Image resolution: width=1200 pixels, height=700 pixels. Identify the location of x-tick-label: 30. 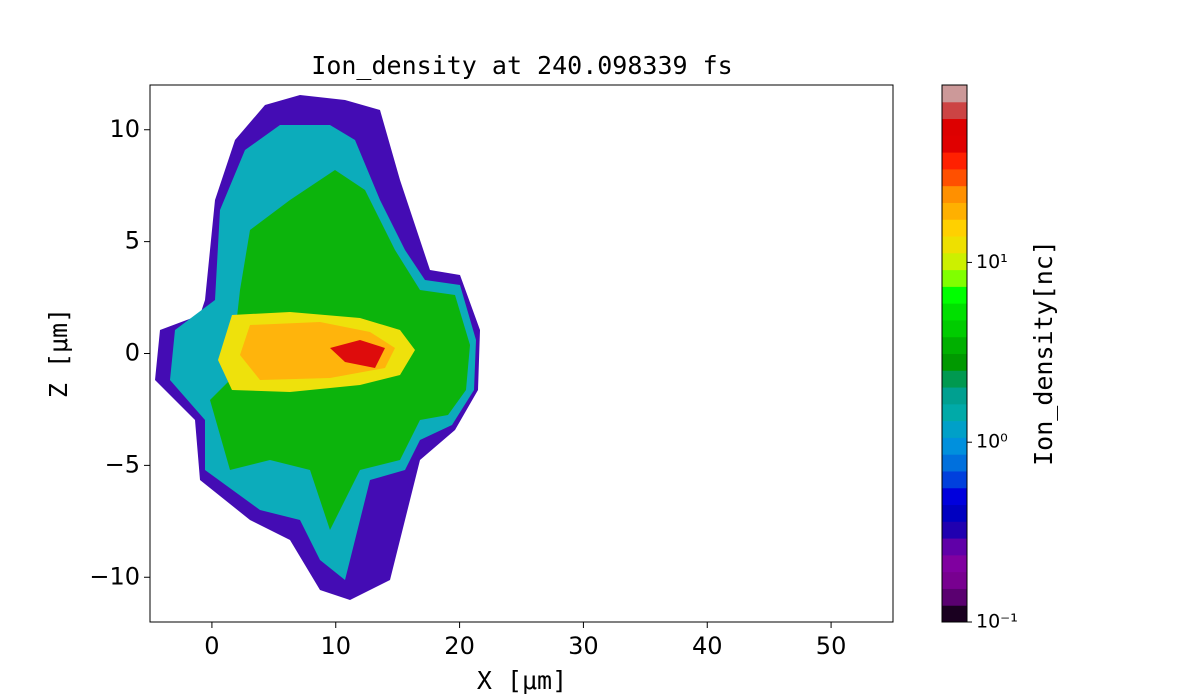
(583, 646).